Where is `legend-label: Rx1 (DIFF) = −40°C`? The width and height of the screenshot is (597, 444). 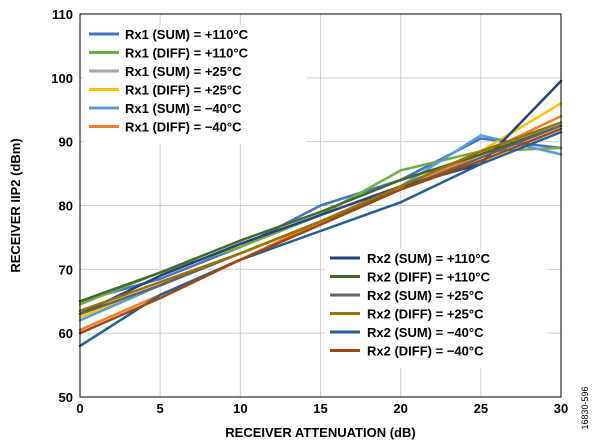 legend-label: Rx1 (DIFF) = −40°C is located at coordinates (183, 127).